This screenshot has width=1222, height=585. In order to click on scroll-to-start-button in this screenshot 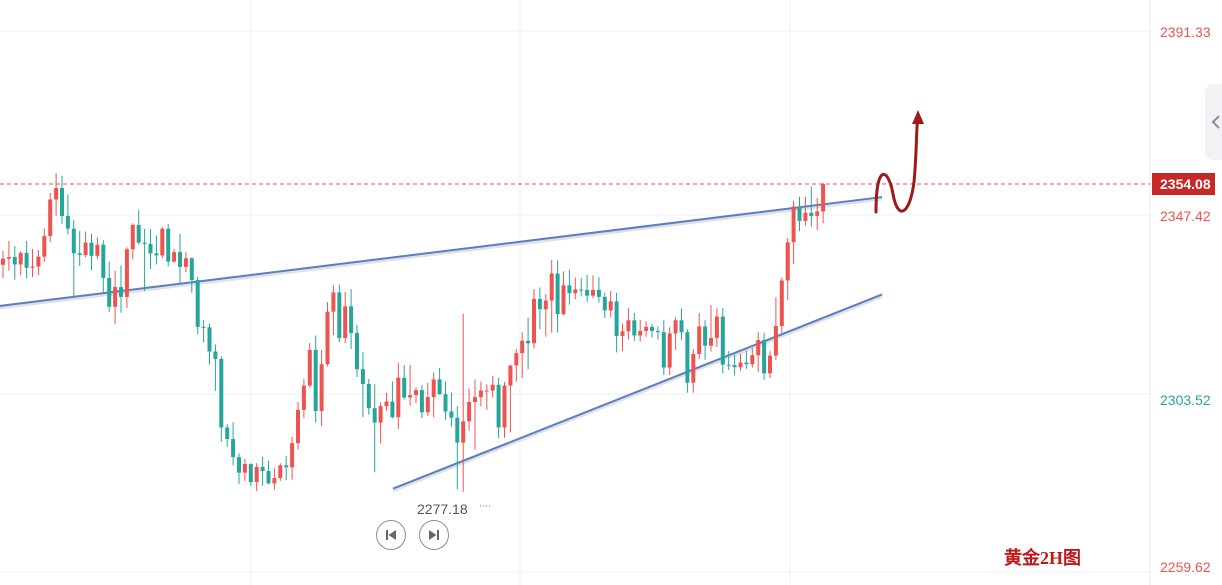, I will do `click(391, 535)`.